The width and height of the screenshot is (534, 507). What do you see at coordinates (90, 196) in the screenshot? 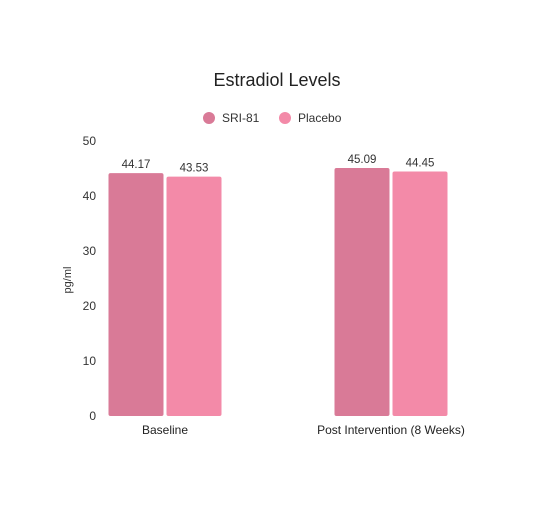
I see `y-tick-40: 40` at bounding box center [90, 196].